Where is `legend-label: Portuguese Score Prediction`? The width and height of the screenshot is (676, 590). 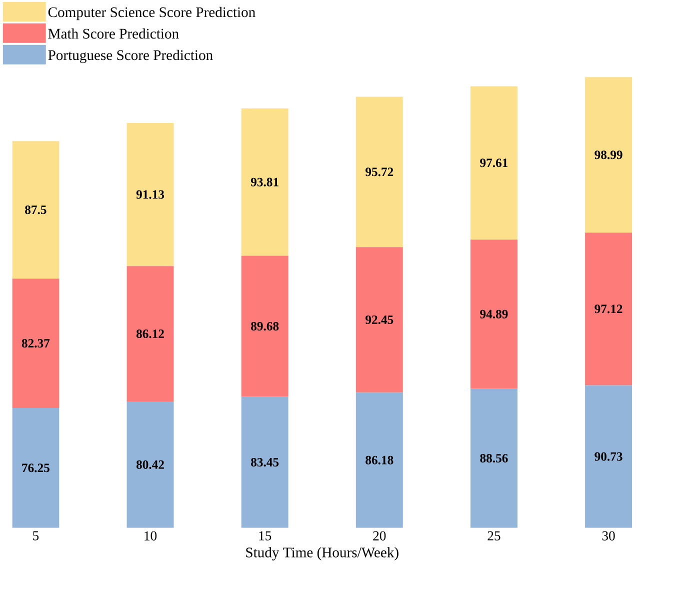
legend-label: Portuguese Score Prediction is located at coordinates (130, 56).